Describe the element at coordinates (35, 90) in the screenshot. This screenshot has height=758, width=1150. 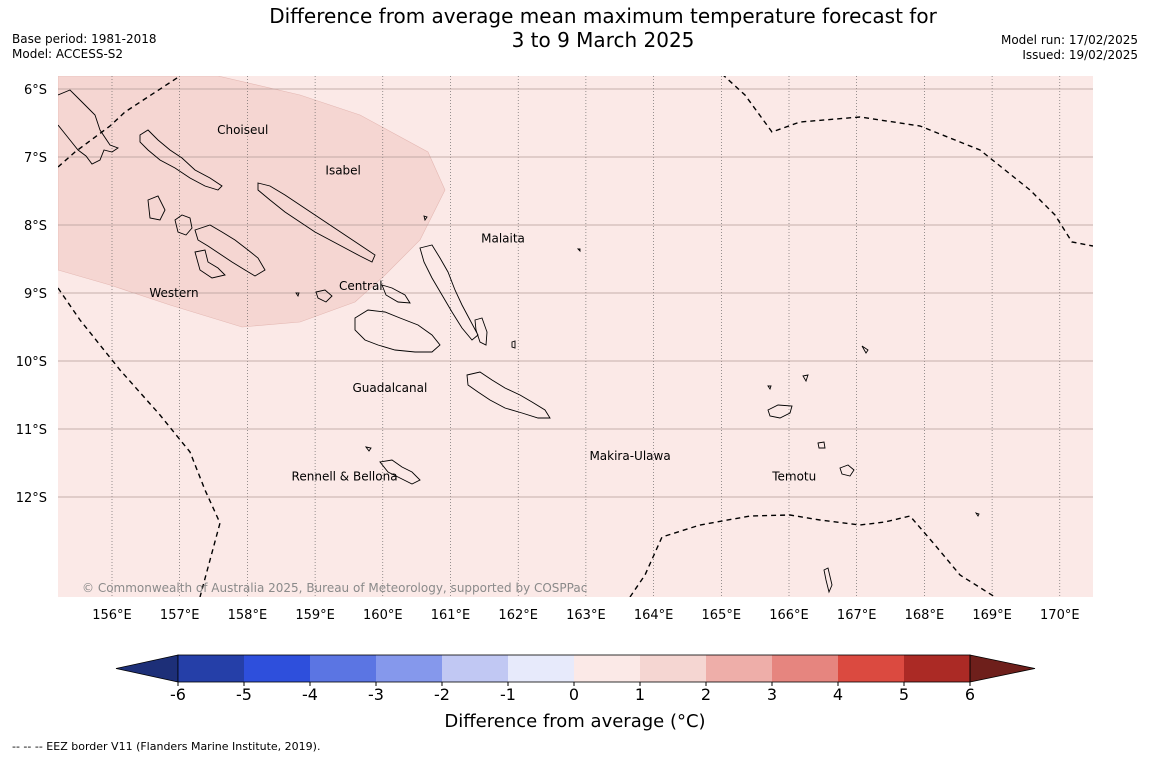
I see `latitude-label: 6°S` at that location.